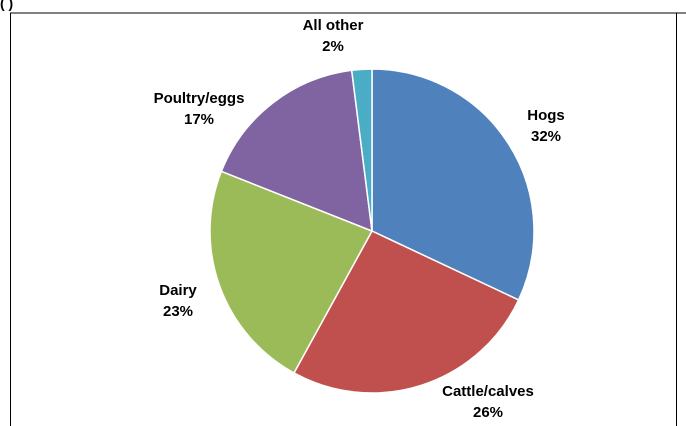 The width and height of the screenshot is (686, 426). What do you see at coordinates (488, 391) in the screenshot?
I see `slice-label-cattle-calves: Cattle/calves` at bounding box center [488, 391].